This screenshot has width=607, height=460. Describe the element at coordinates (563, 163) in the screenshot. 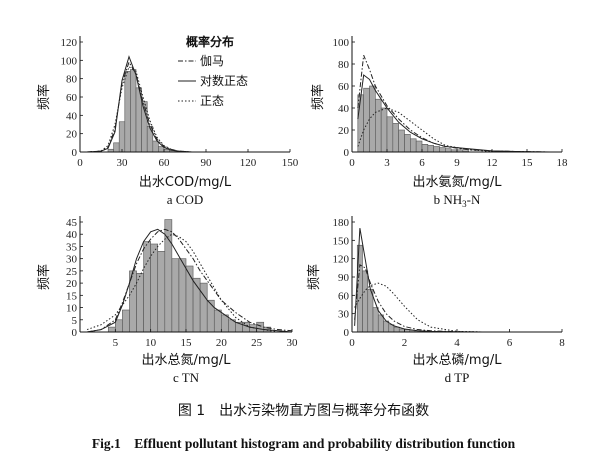

I see `x-tick-label: 18` at that location.